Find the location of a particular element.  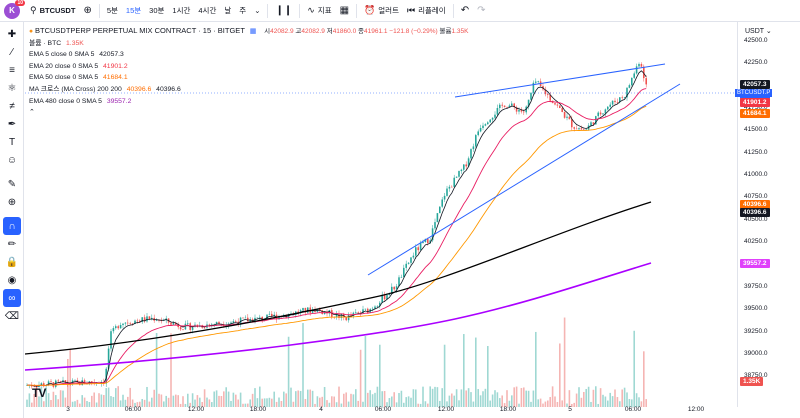

legend-volume-row: 볼륨 · BTC 1.35K is located at coordinates (249, 44).